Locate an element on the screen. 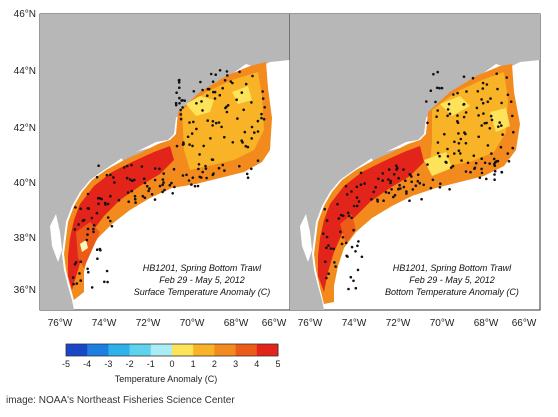 The image size is (558, 417). colorbar-tick-label: 3 is located at coordinates (236, 364).